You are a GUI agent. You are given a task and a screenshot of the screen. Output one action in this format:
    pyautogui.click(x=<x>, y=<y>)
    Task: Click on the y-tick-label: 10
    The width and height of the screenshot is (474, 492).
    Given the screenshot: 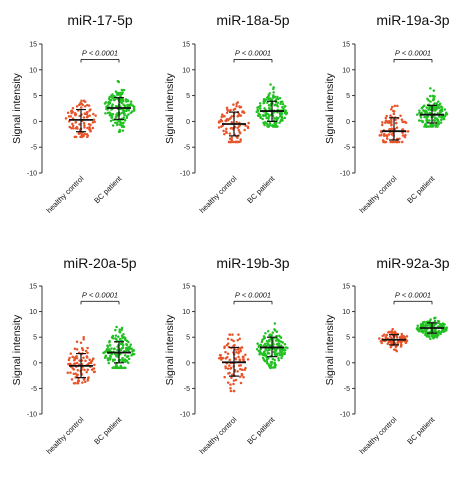 What is the action you would take?
    pyautogui.click(x=186, y=312)
    